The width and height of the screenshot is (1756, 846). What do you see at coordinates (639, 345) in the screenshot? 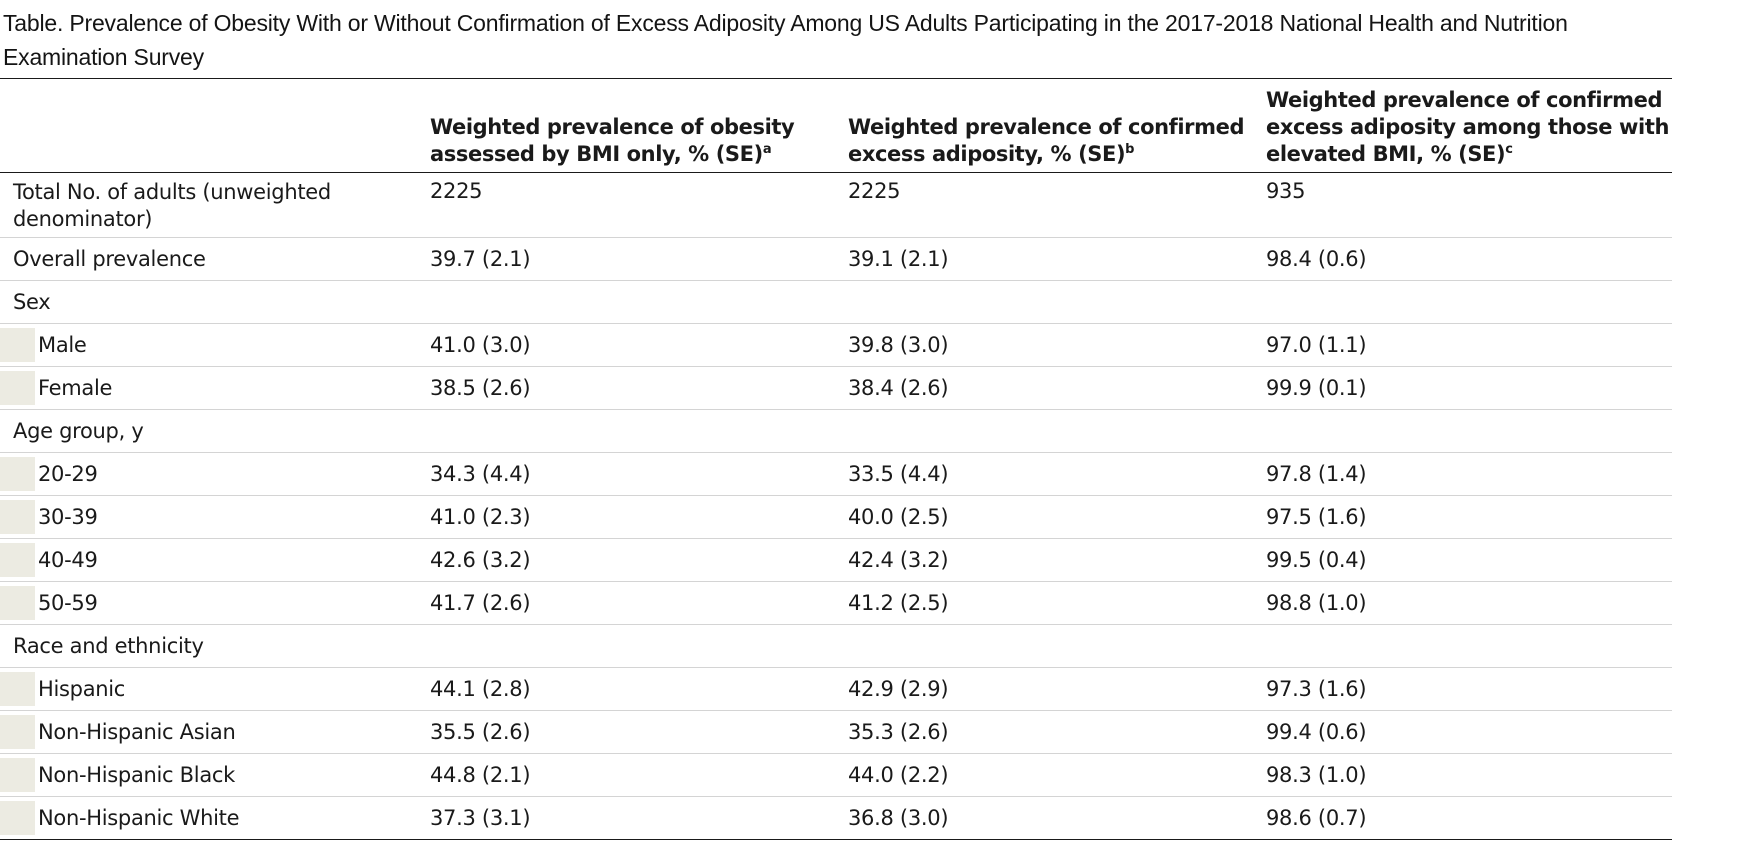
I see `cell-bmi-only: 41.0 (3.0)` at bounding box center [639, 345].